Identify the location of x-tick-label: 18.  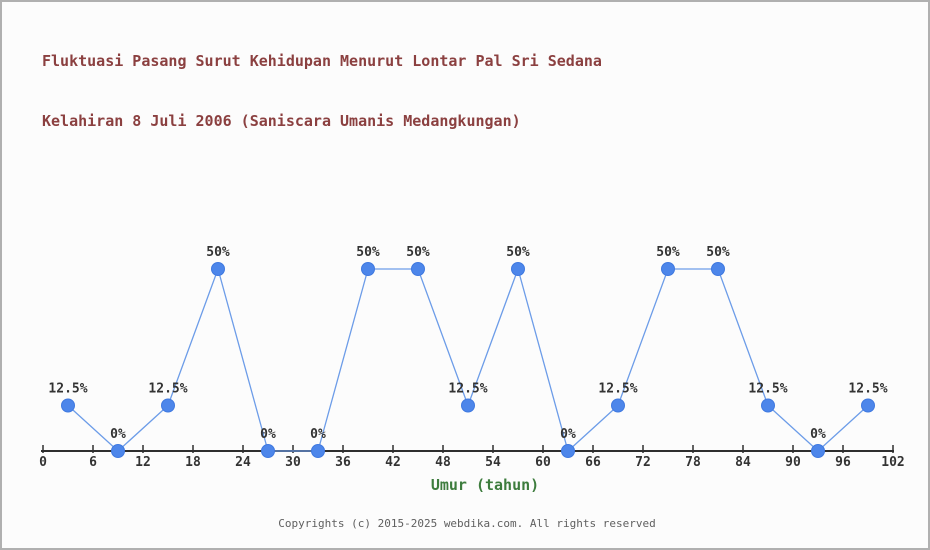
(193, 462).